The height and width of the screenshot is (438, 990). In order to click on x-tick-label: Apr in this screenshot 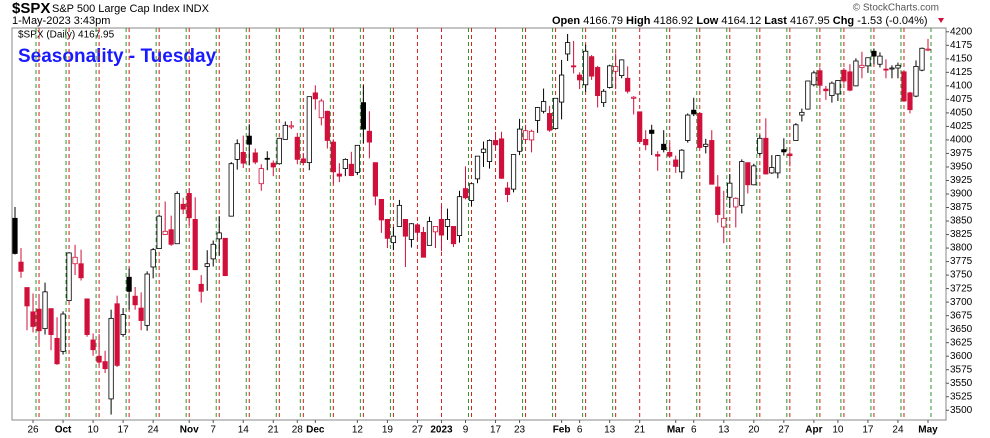, I will do `click(813, 430)`.